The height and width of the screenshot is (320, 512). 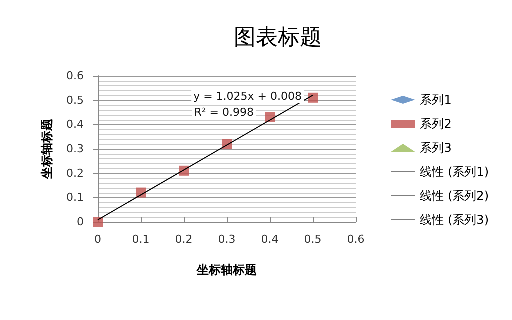 What do you see at coordinates (75, 125) in the screenshot?
I see `y-tick-label: 0.4` at bounding box center [75, 125].